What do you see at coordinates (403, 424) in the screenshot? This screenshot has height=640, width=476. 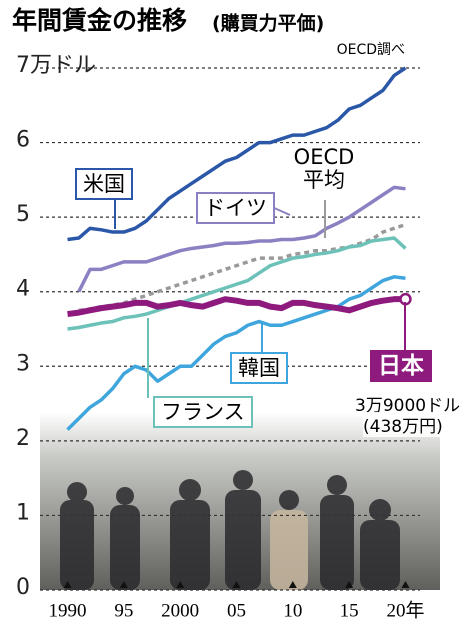 I see `value-annotation: (438万円)` at bounding box center [403, 424].